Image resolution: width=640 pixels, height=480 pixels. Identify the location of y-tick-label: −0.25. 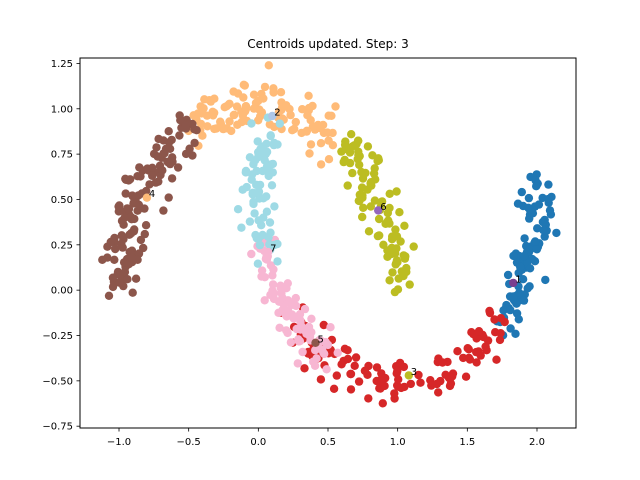
(57, 336).